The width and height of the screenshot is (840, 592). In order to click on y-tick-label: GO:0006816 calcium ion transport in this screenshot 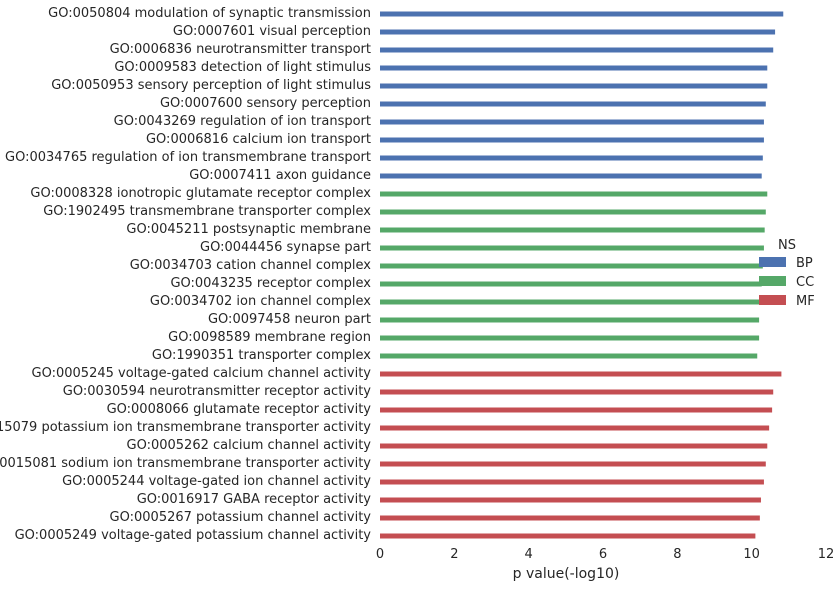, I will do `click(258, 139)`.